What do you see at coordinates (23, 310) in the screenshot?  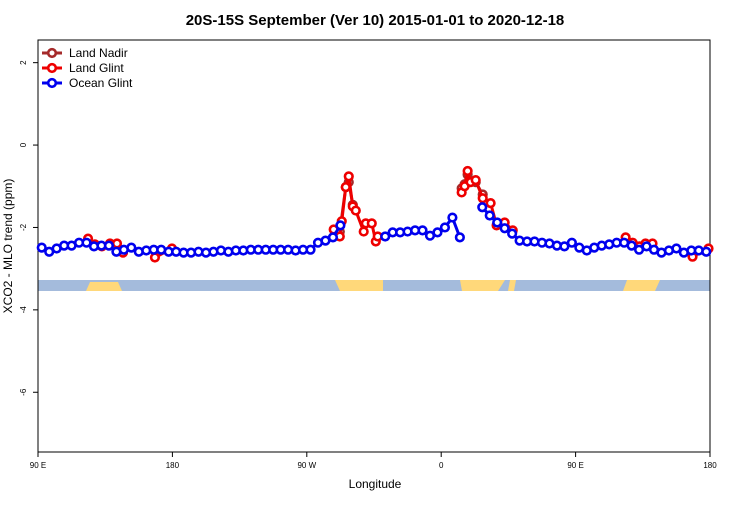 I see `y-tick-label: -4` at bounding box center [23, 310].